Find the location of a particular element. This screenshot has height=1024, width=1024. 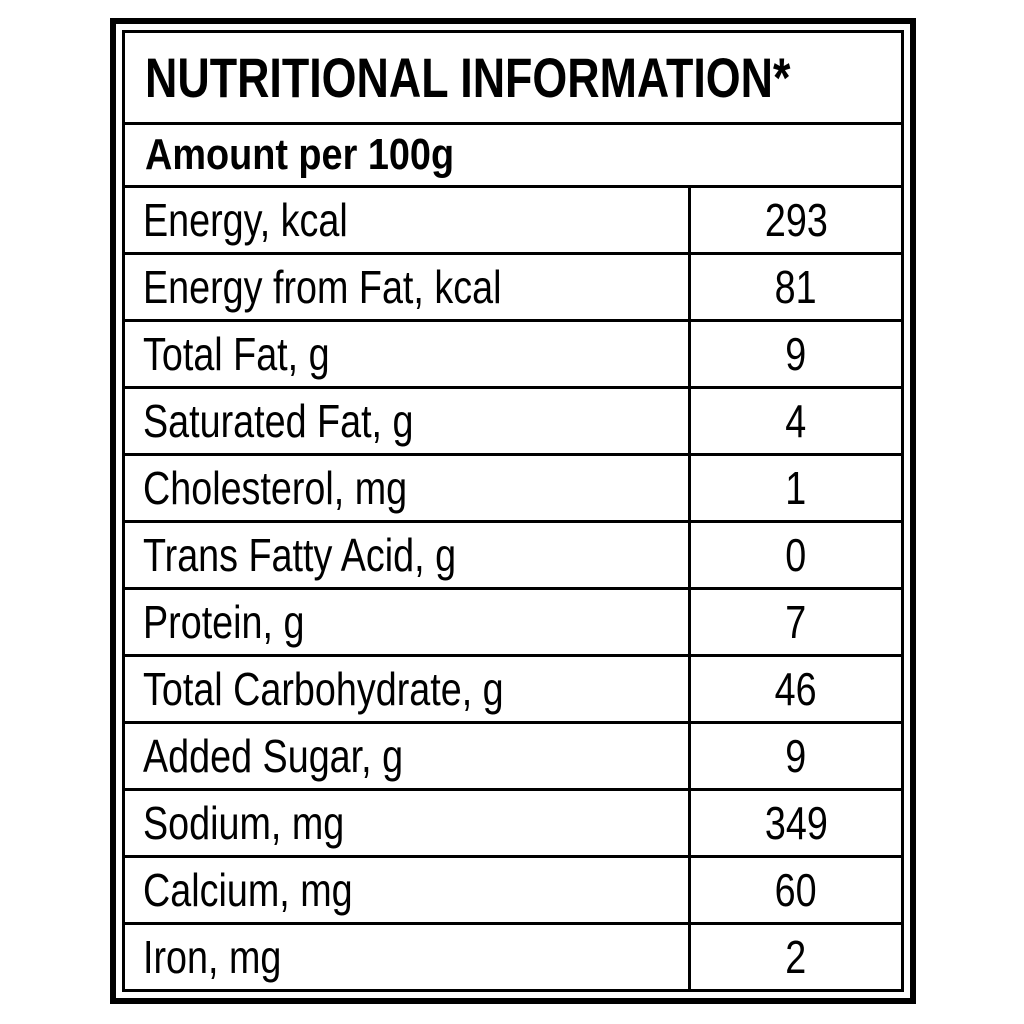

nutrient-value-cell: 60 is located at coordinates (796, 890).